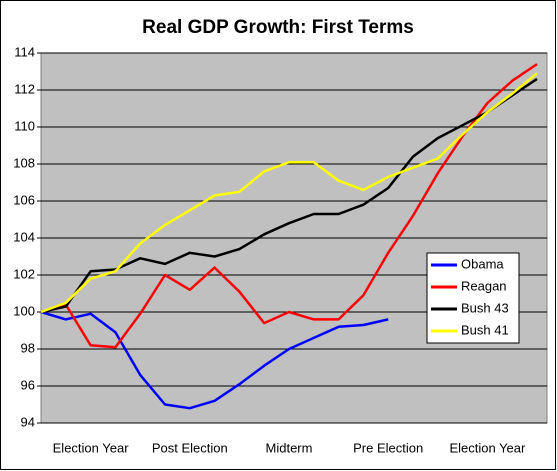  I want to click on series-line, so click(214, 360).